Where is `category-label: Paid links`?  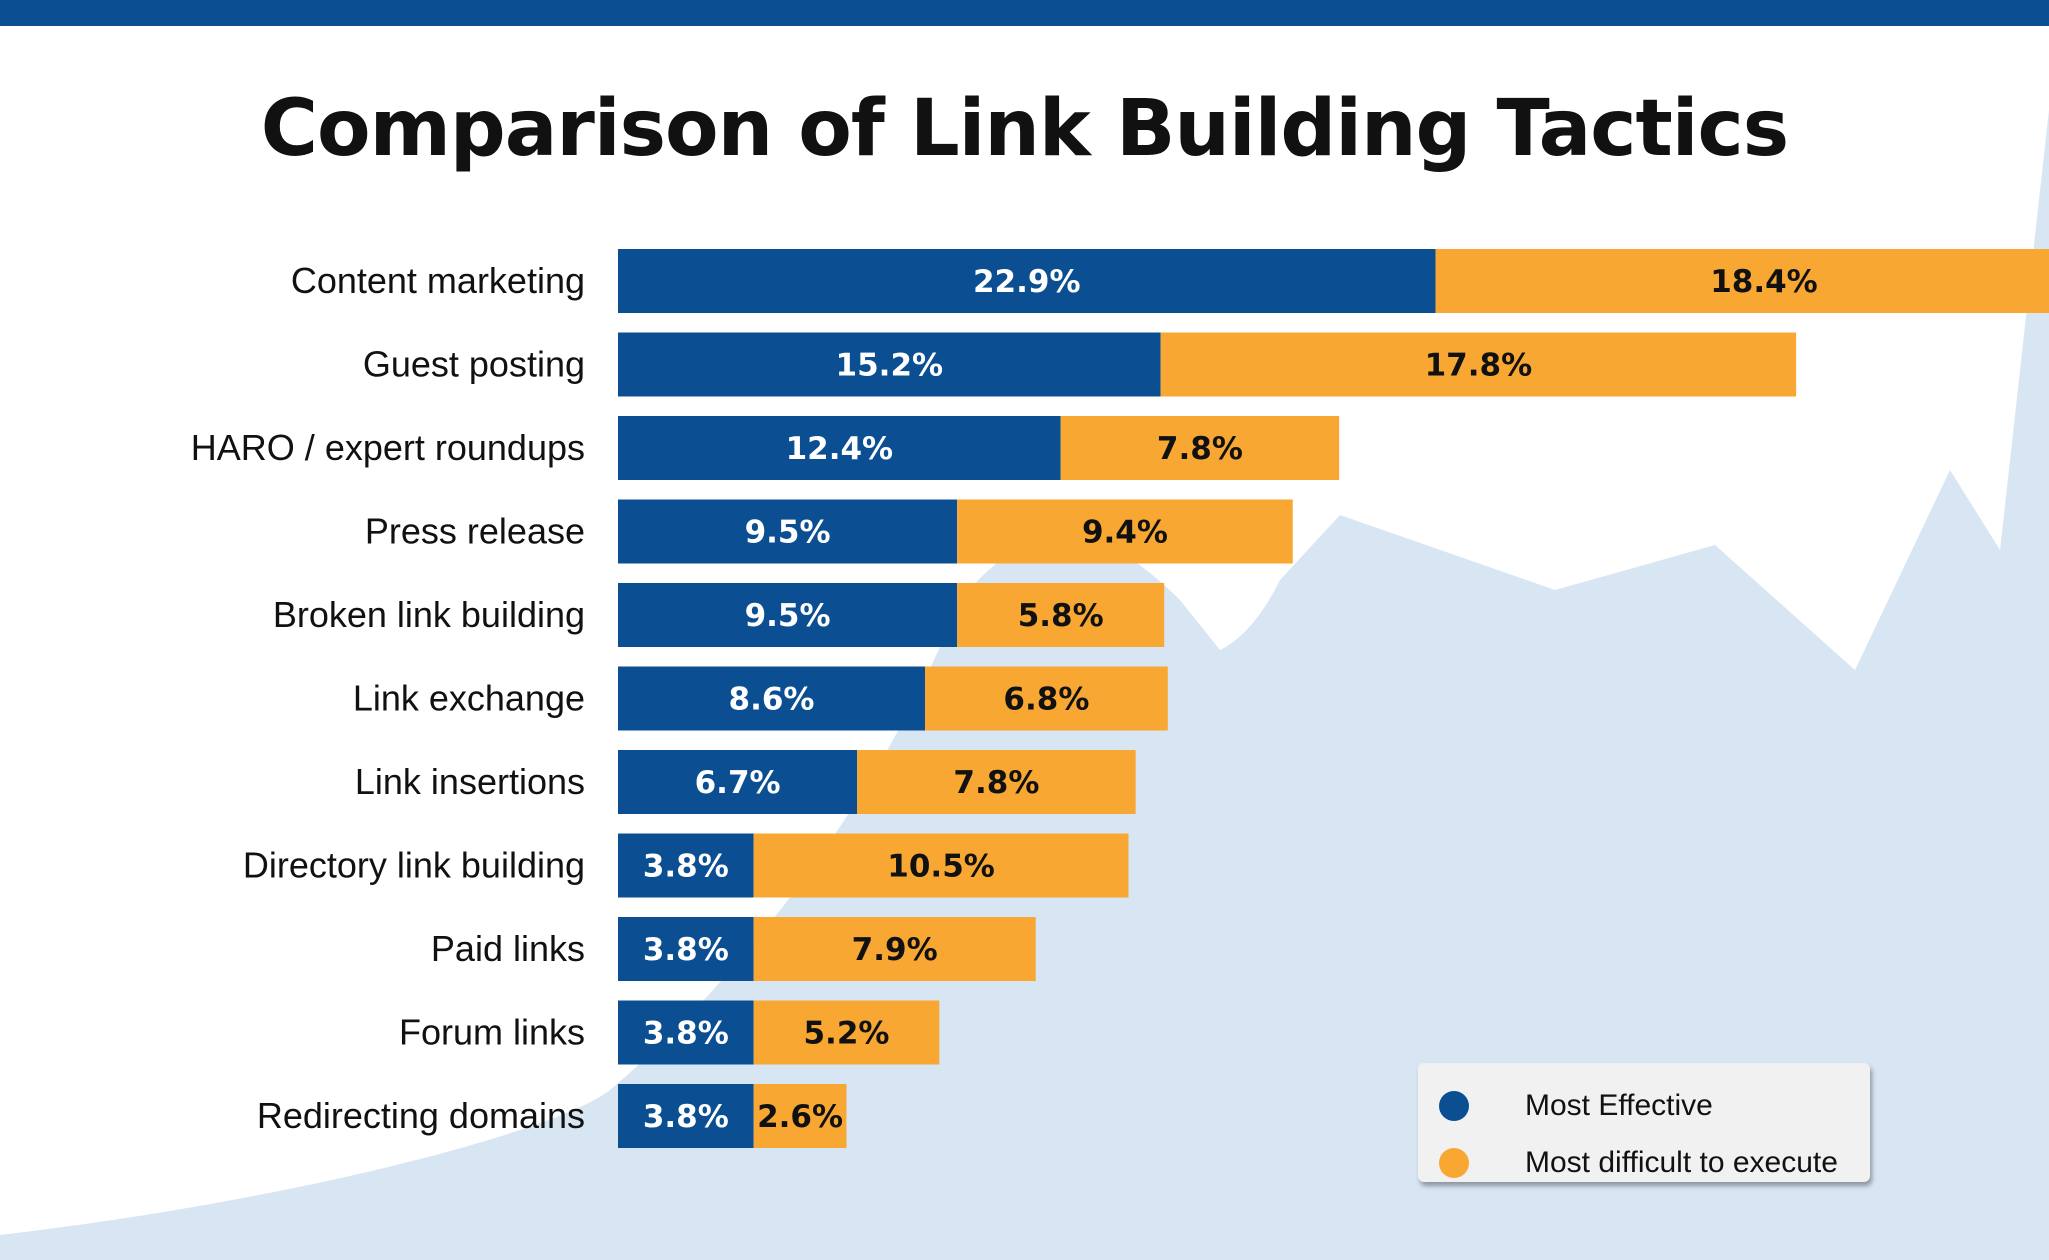 category-label: Paid links is located at coordinates (508, 948).